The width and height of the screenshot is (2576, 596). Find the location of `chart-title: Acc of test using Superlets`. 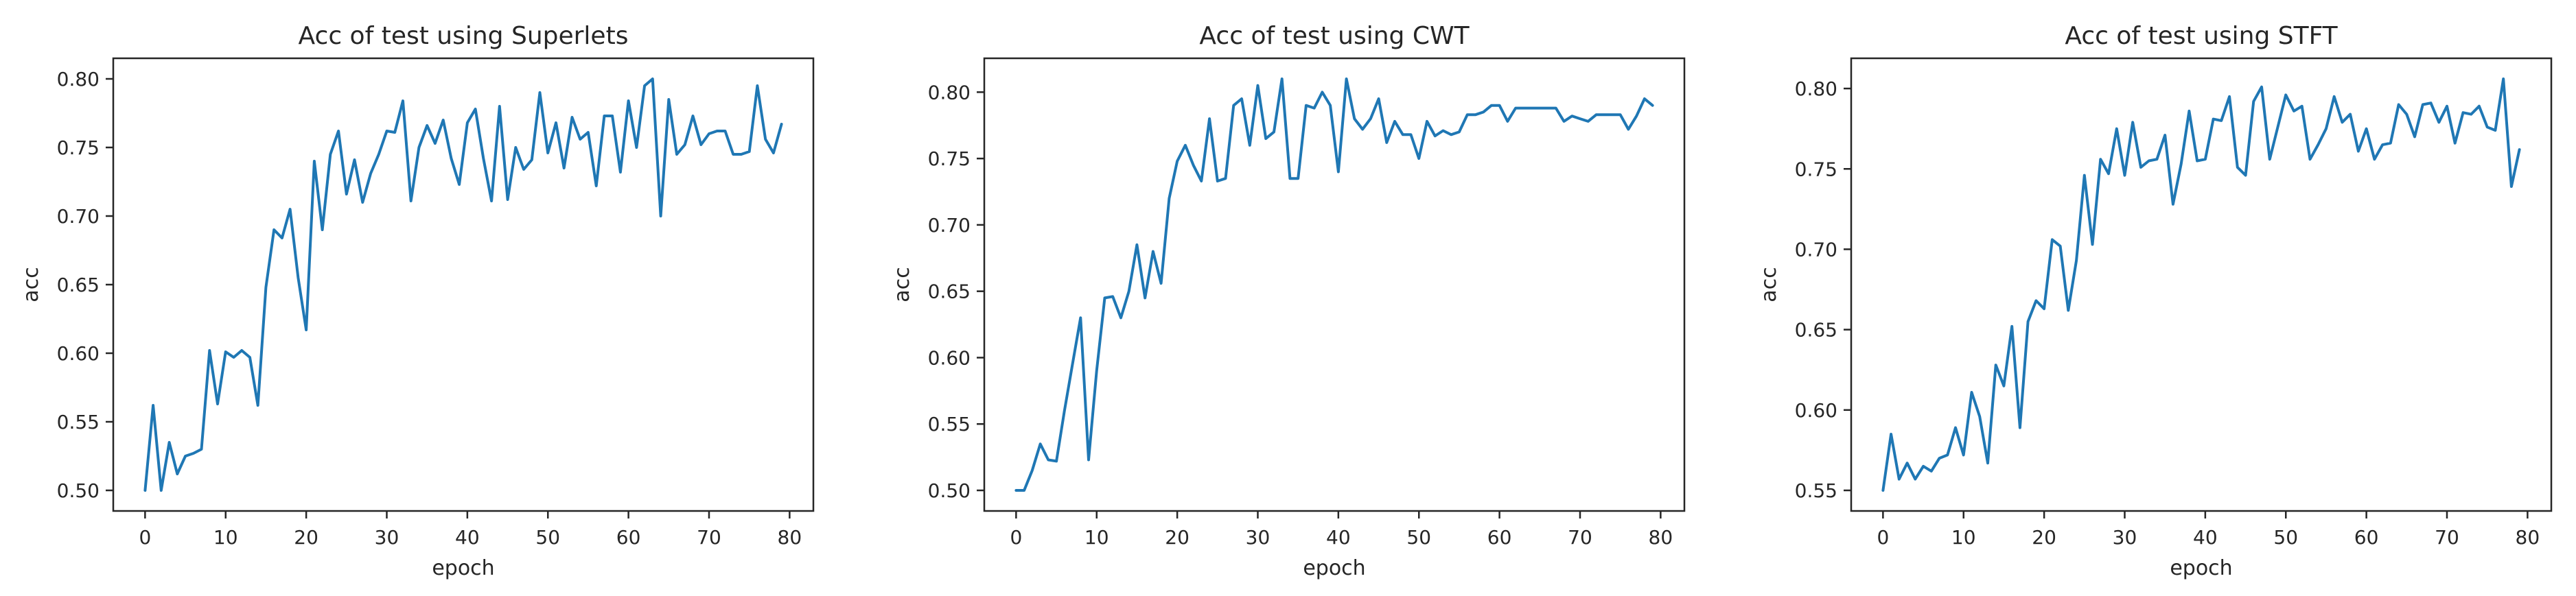

chart-title: Acc of test using Superlets is located at coordinates (464, 36).